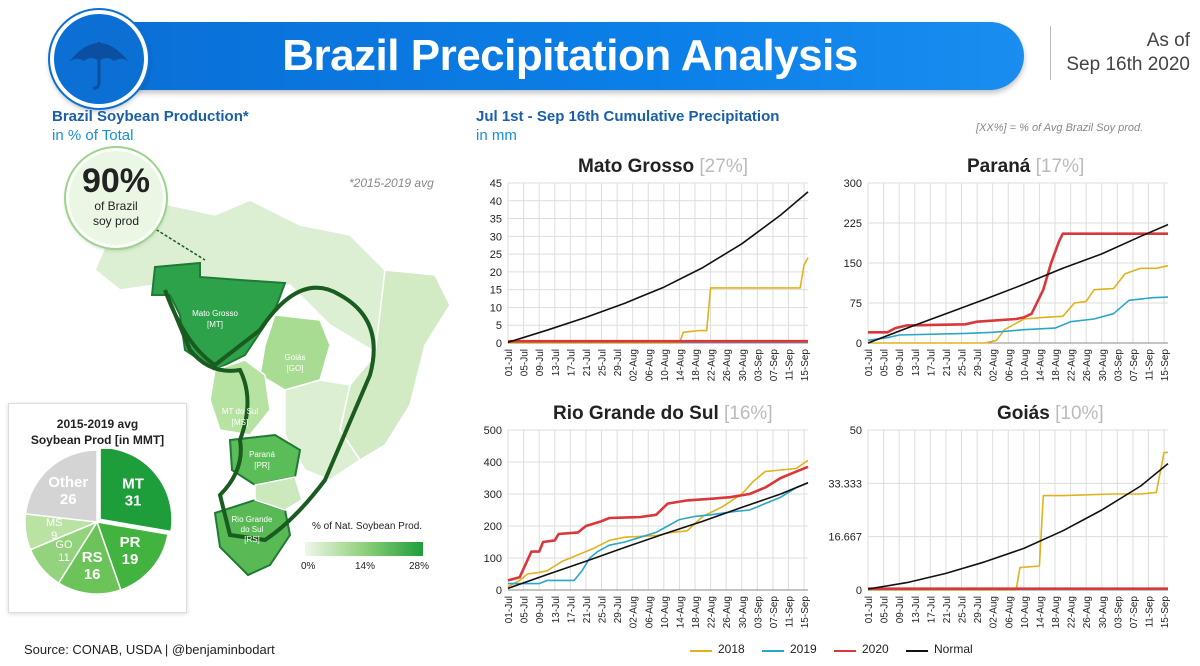 The height and width of the screenshot is (666, 1200). What do you see at coordinates (323, 430) in the screenshot?
I see `southeast-region` at bounding box center [323, 430].